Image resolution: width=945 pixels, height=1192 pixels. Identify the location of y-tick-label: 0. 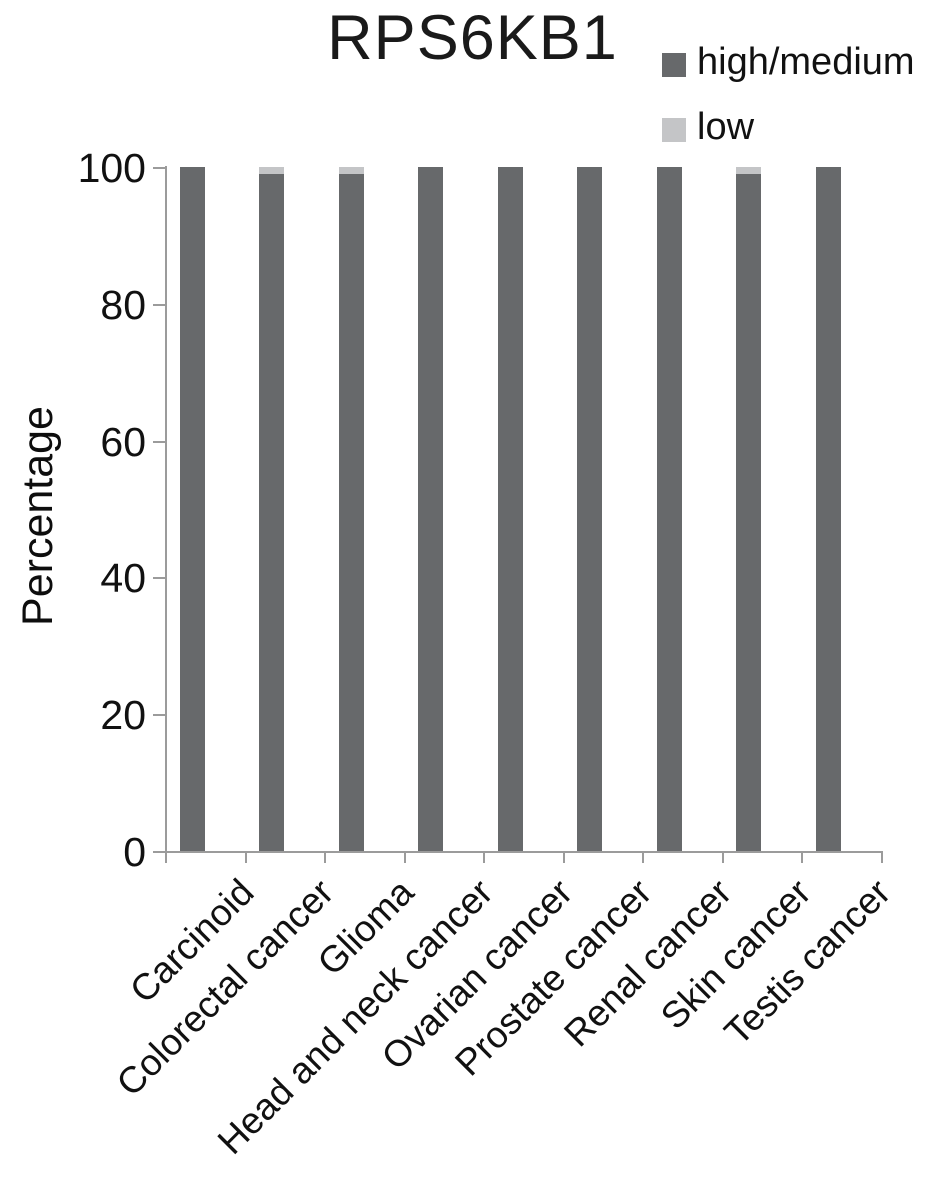
(134, 852).